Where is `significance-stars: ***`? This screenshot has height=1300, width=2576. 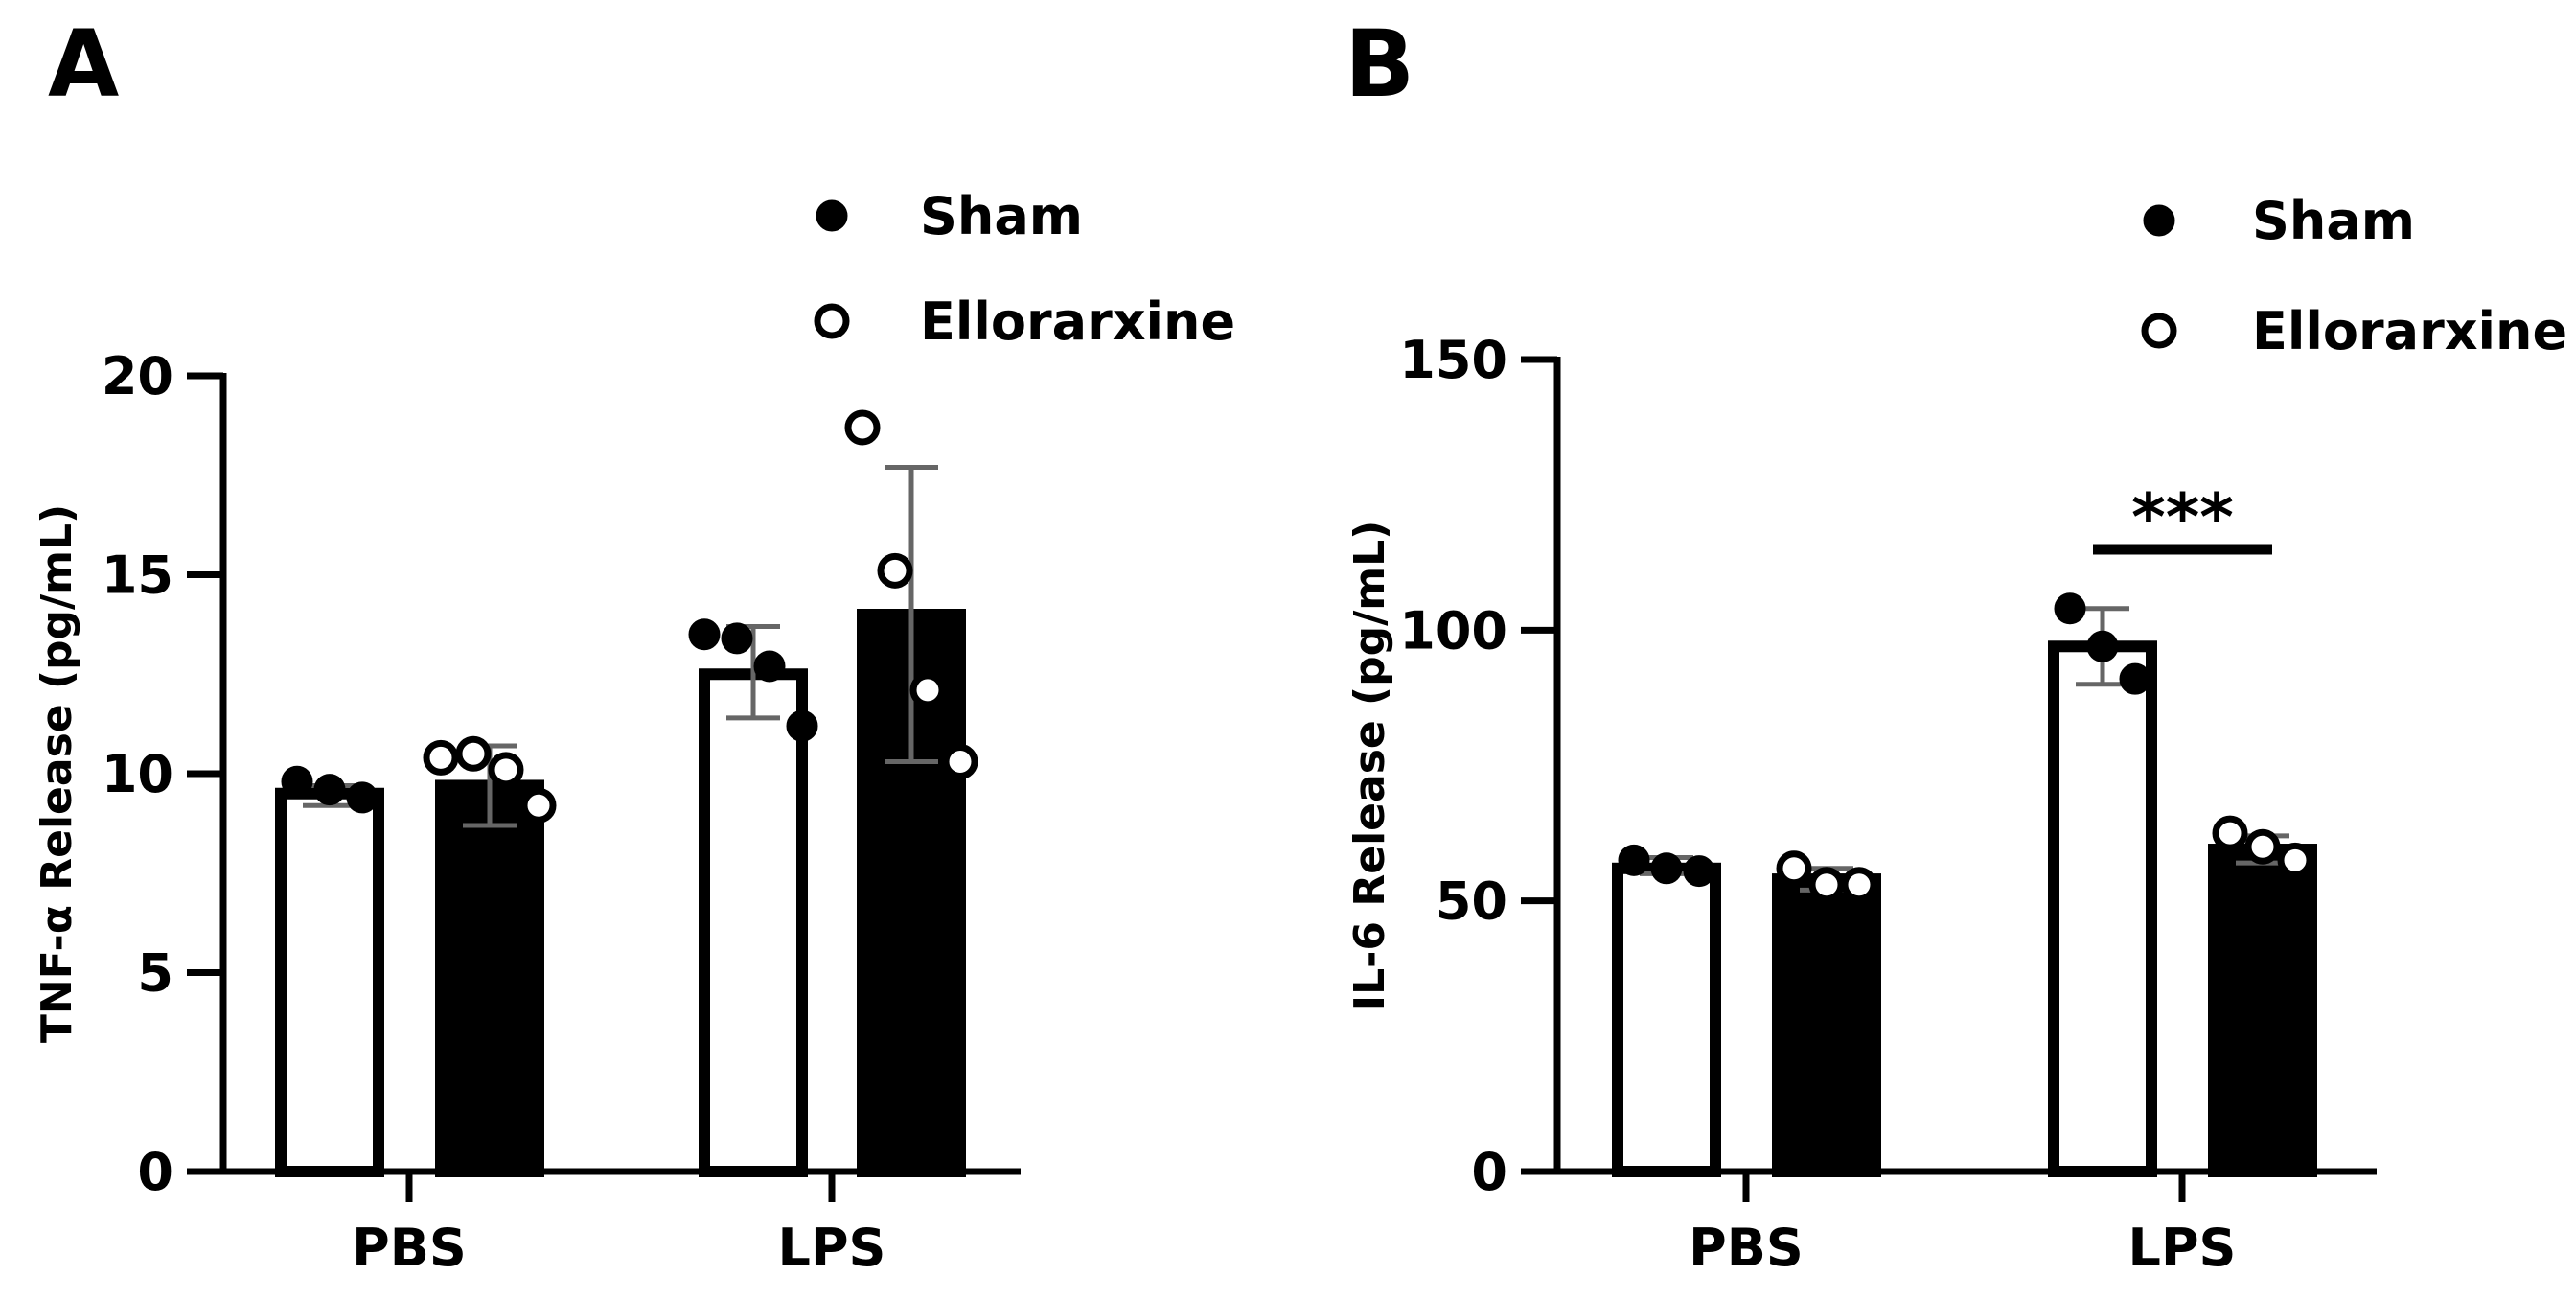 significance-stars: *** is located at coordinates (2182, 518).